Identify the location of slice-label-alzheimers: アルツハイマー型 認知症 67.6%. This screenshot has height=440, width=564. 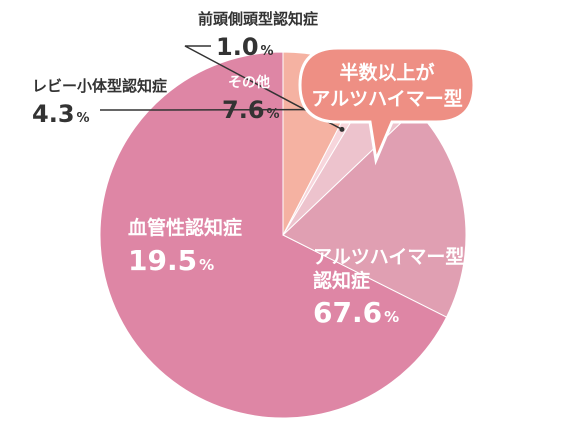
(388, 287).